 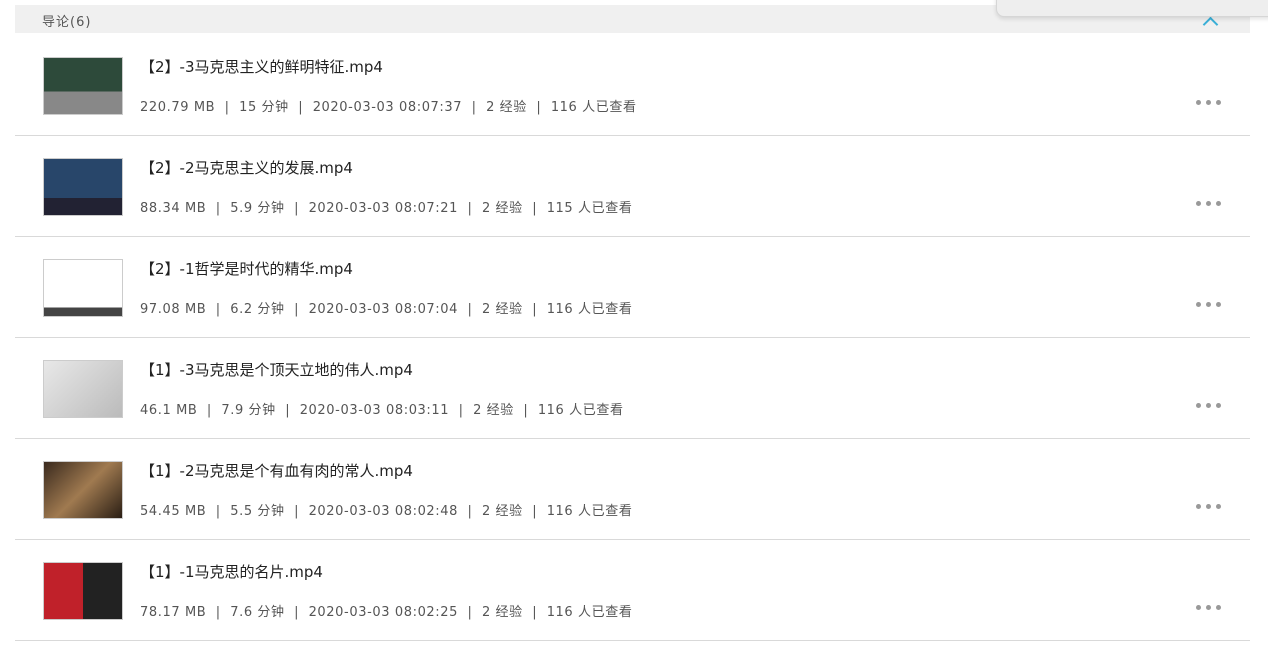 I want to click on duration: 5.5 分钟, so click(x=257, y=511).